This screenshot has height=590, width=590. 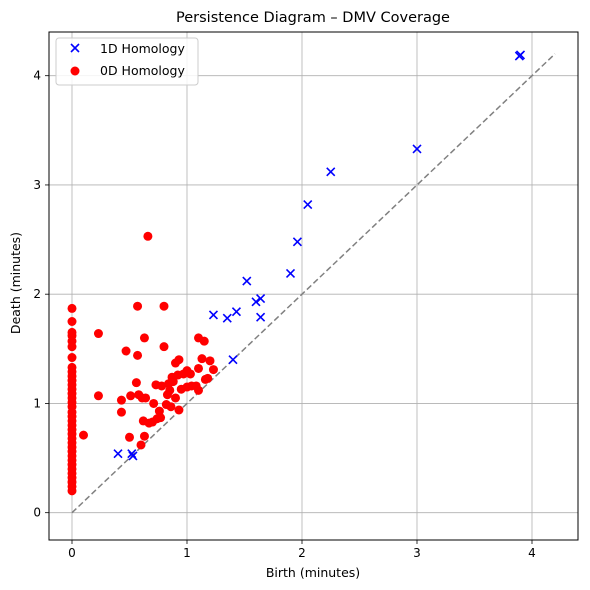 What do you see at coordinates (313, 18) in the screenshot?
I see `chart-title: Persistence Diagram – DMV Coverage` at bounding box center [313, 18].